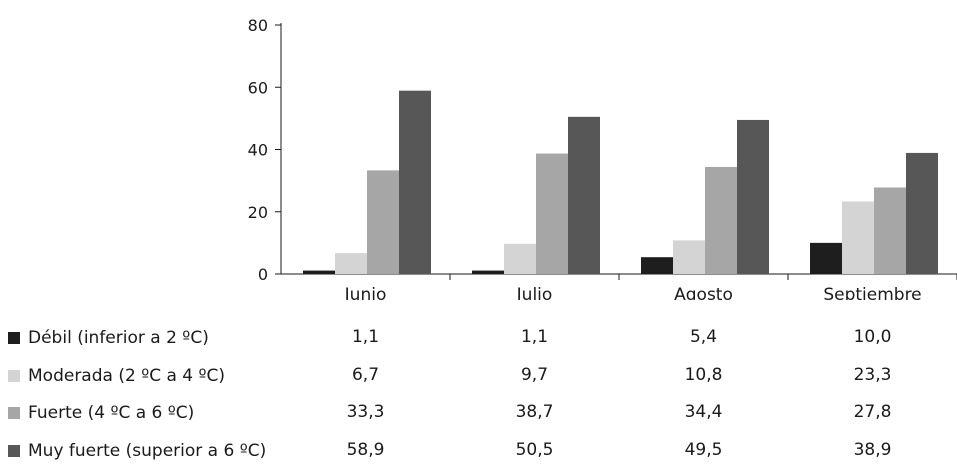 The image size is (957, 464). Describe the element at coordinates (258, 212) in the screenshot. I see `y-tick-label: 20` at that location.